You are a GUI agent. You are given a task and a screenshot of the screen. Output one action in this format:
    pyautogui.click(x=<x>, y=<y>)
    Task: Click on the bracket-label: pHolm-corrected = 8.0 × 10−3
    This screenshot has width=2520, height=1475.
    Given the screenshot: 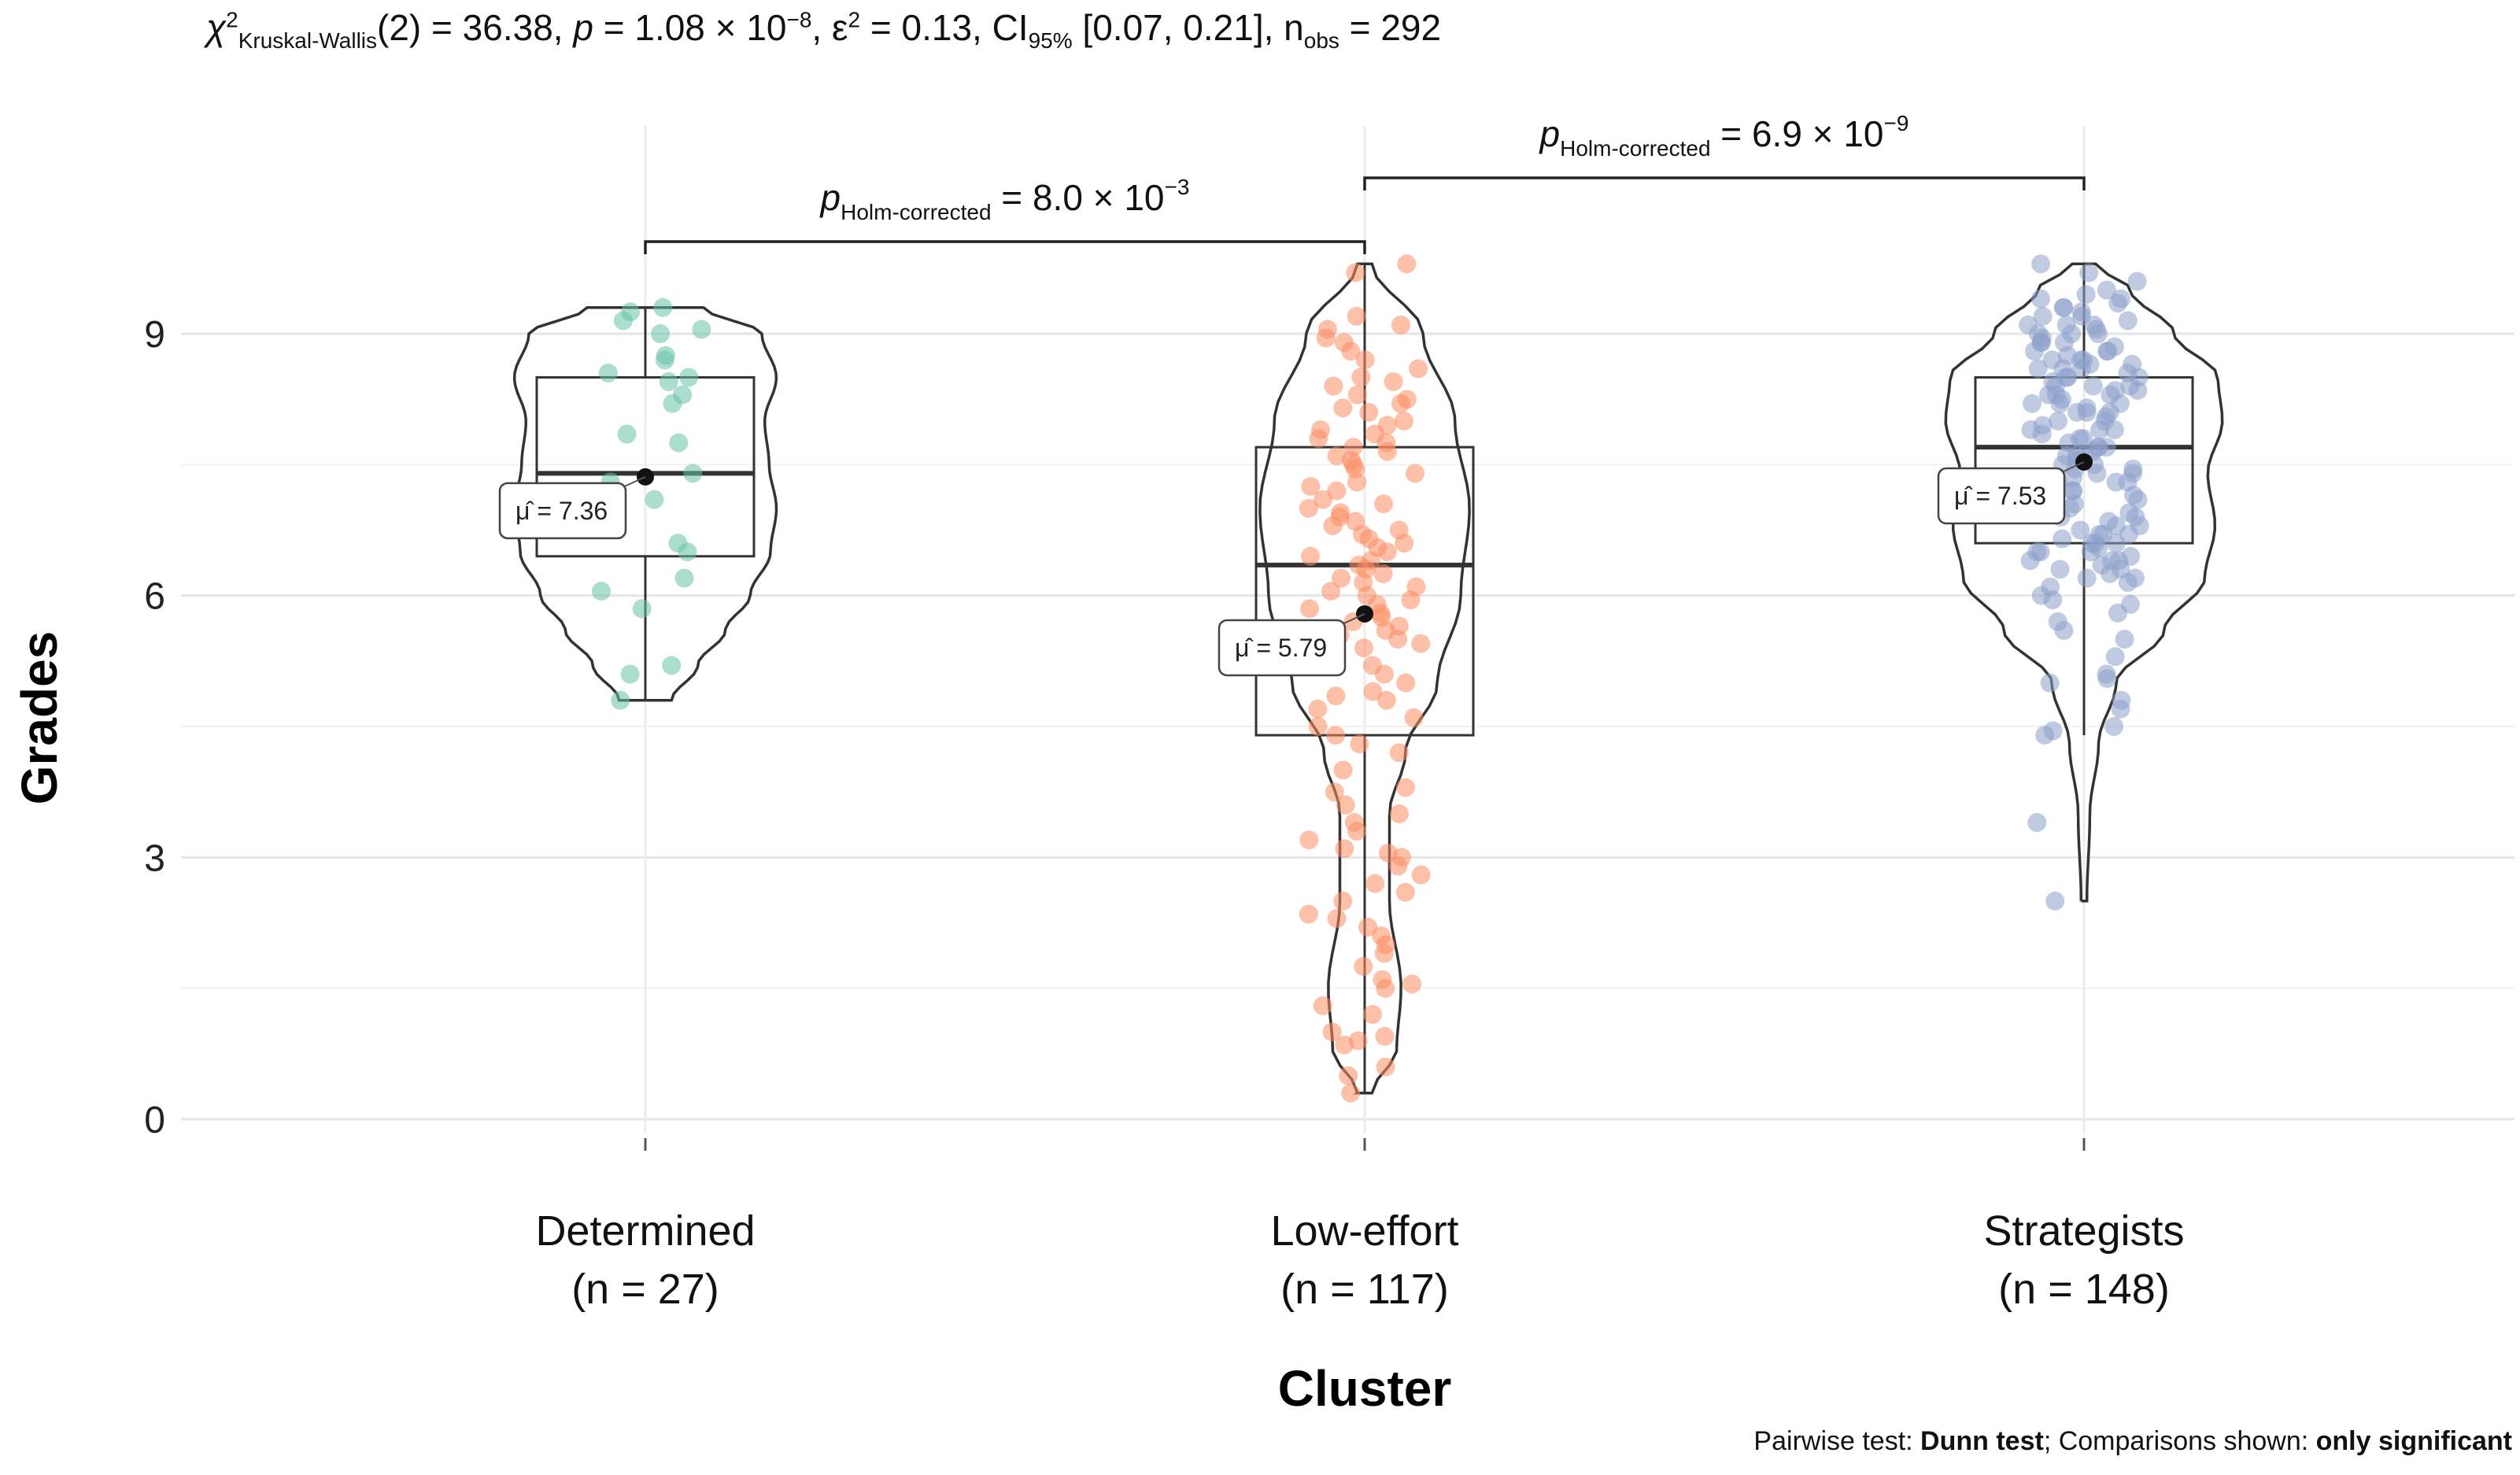 What is the action you would take?
    pyautogui.click(x=1004, y=199)
    